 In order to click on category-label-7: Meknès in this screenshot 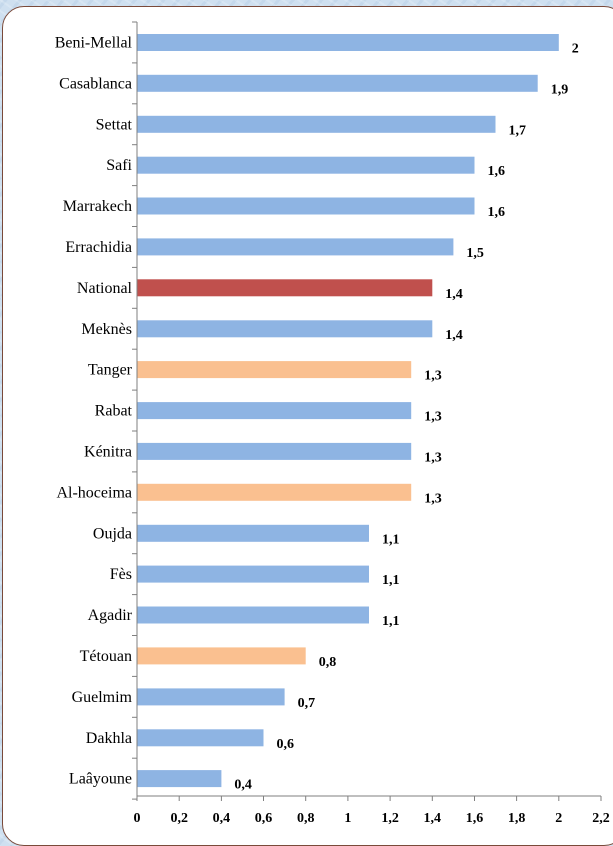, I will do `click(106, 329)`.